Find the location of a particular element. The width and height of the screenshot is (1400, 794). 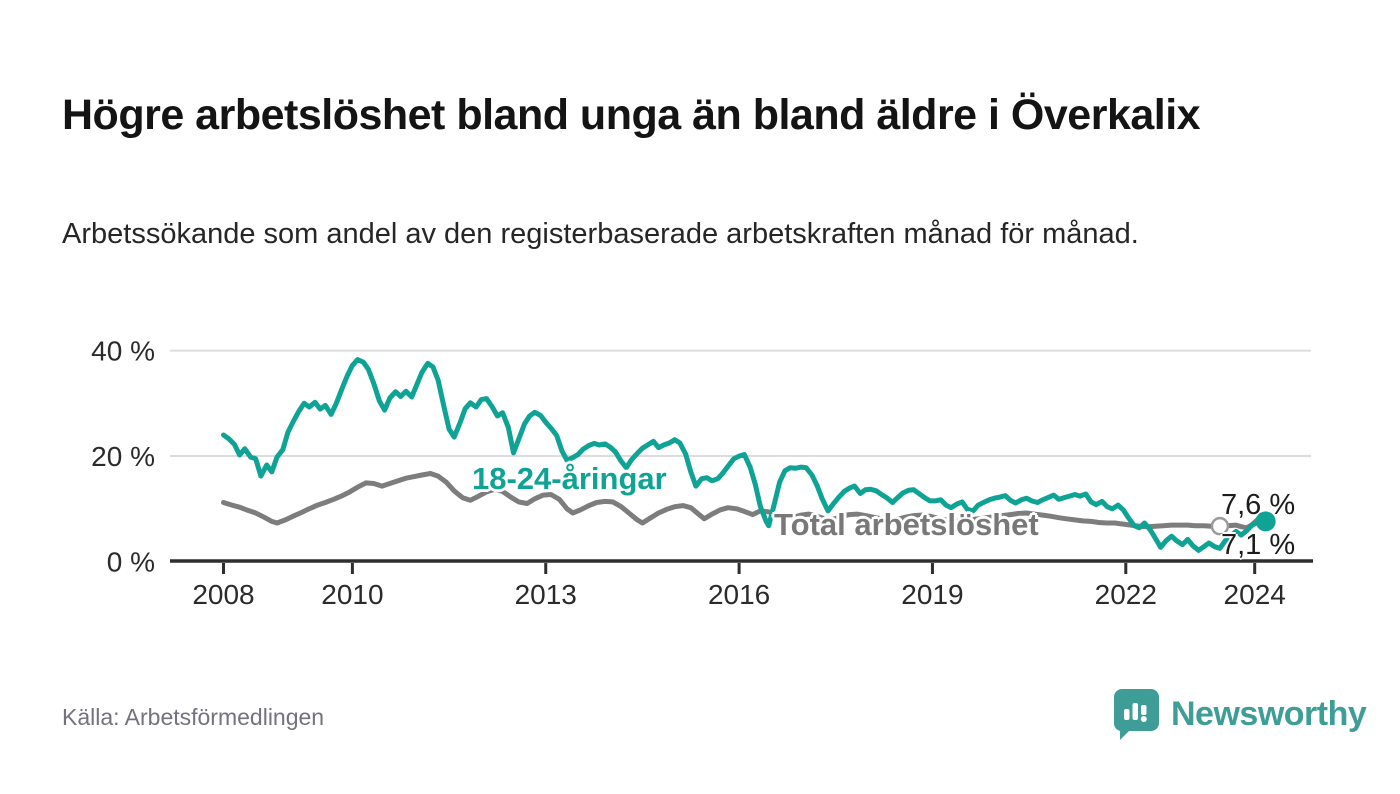

x-tick-label: 2008 is located at coordinates (223, 594).